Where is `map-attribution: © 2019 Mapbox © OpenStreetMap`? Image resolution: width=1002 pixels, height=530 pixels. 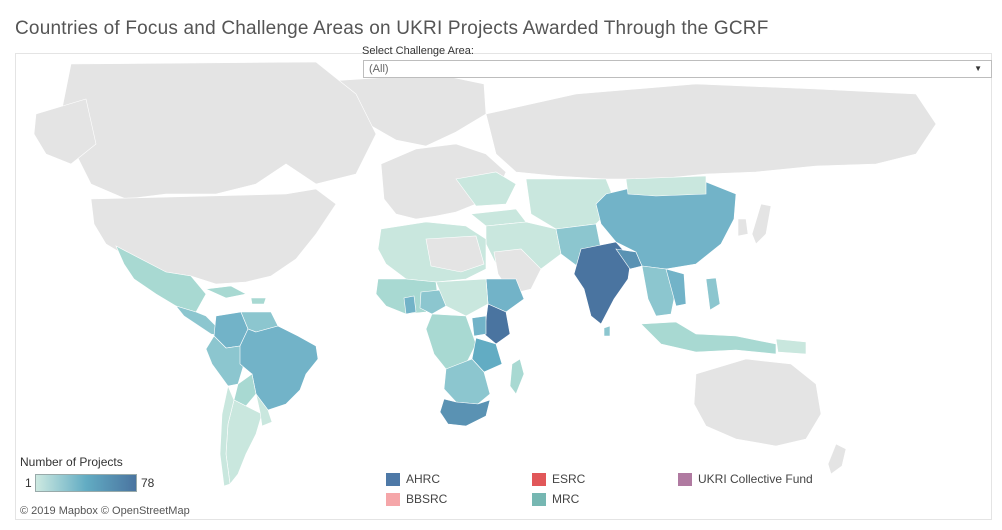 map-attribution: © 2019 Mapbox © OpenStreetMap is located at coordinates (105, 511).